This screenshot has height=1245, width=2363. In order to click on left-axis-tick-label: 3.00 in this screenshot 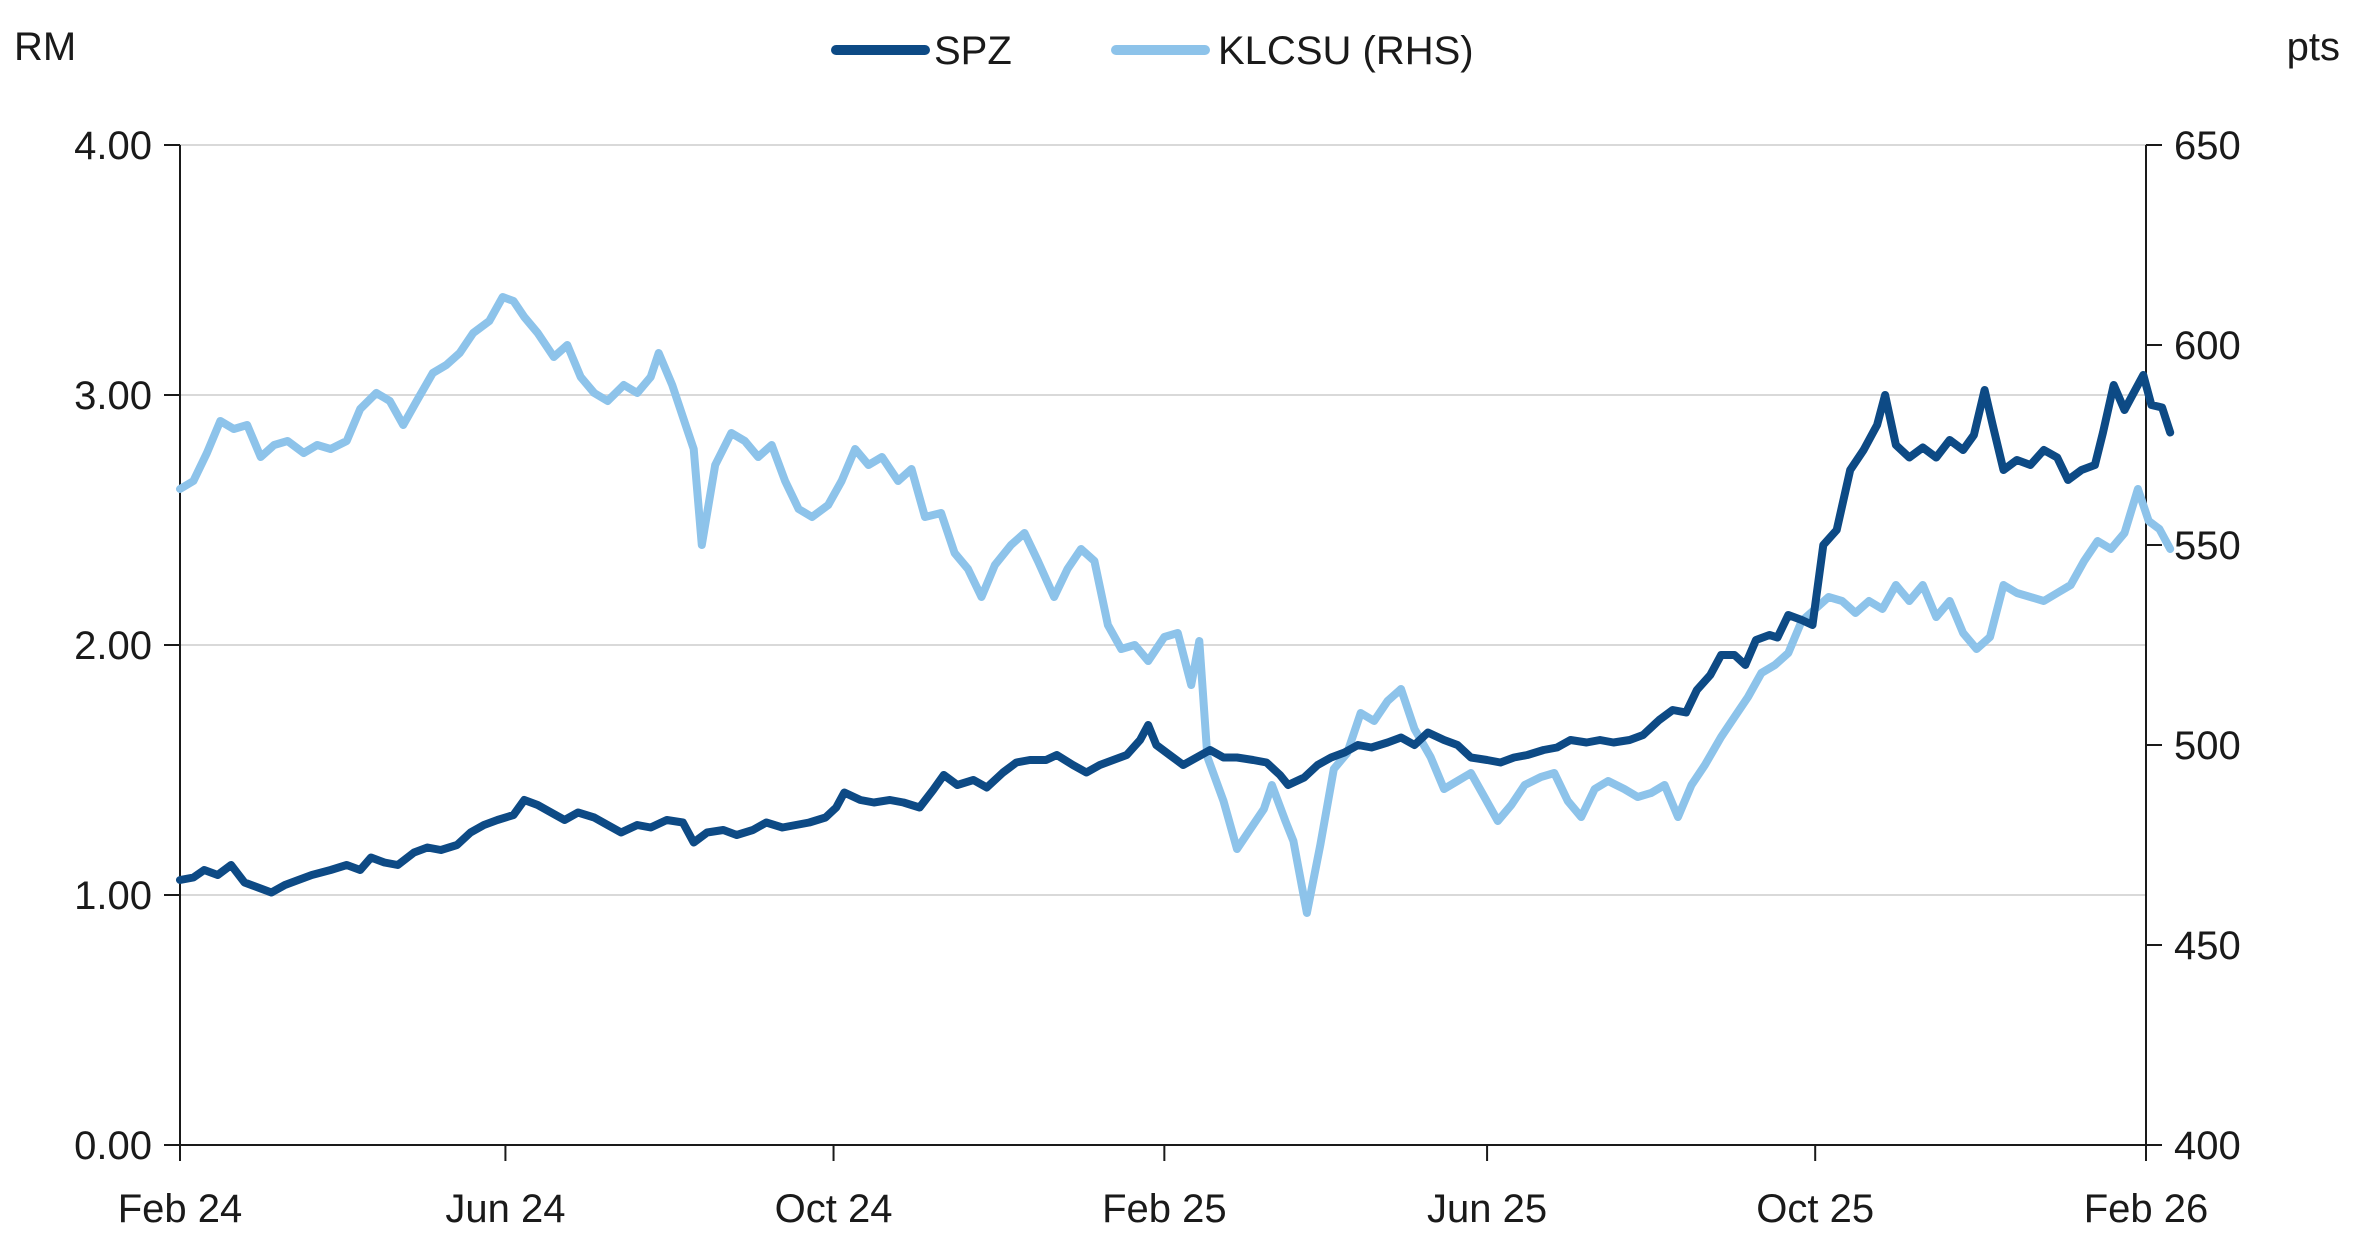, I will do `click(113, 396)`.